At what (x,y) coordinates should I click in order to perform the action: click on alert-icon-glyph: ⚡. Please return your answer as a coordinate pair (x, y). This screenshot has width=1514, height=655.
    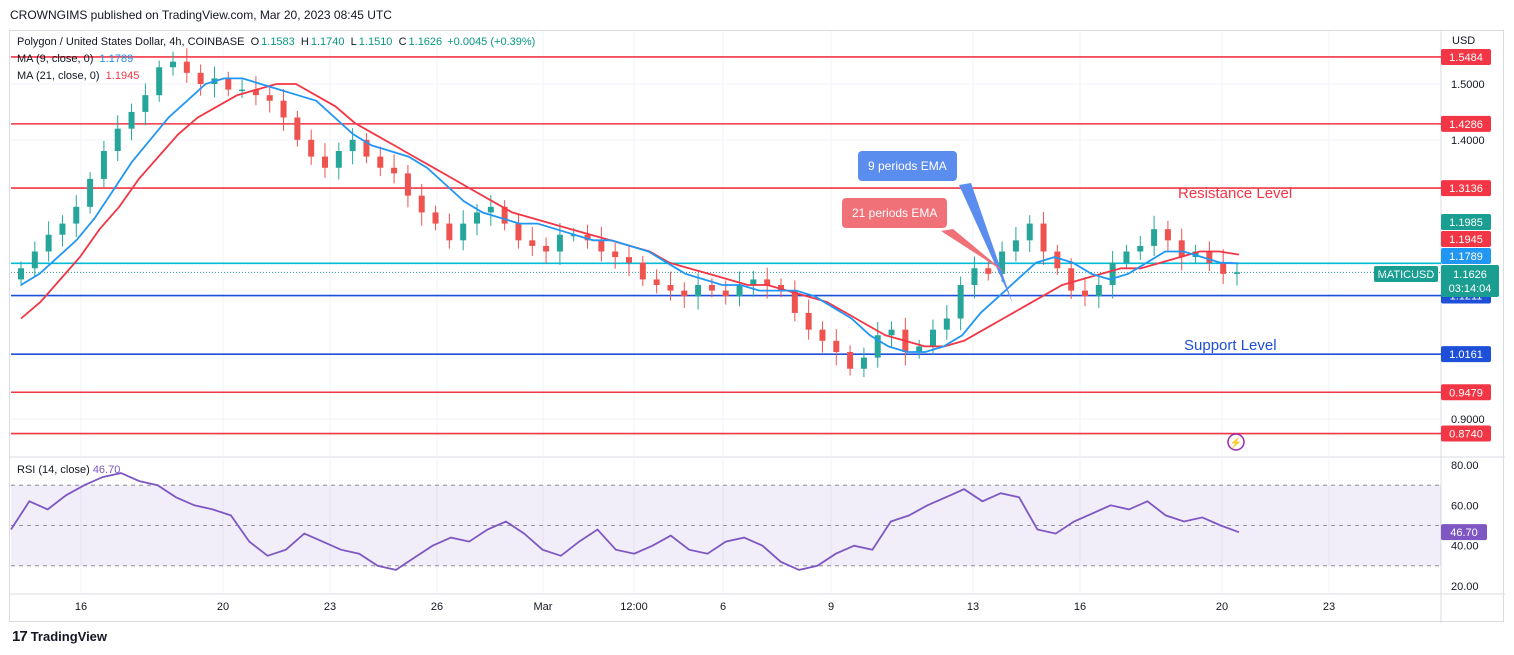
    Looking at the image, I should click on (1236, 442).